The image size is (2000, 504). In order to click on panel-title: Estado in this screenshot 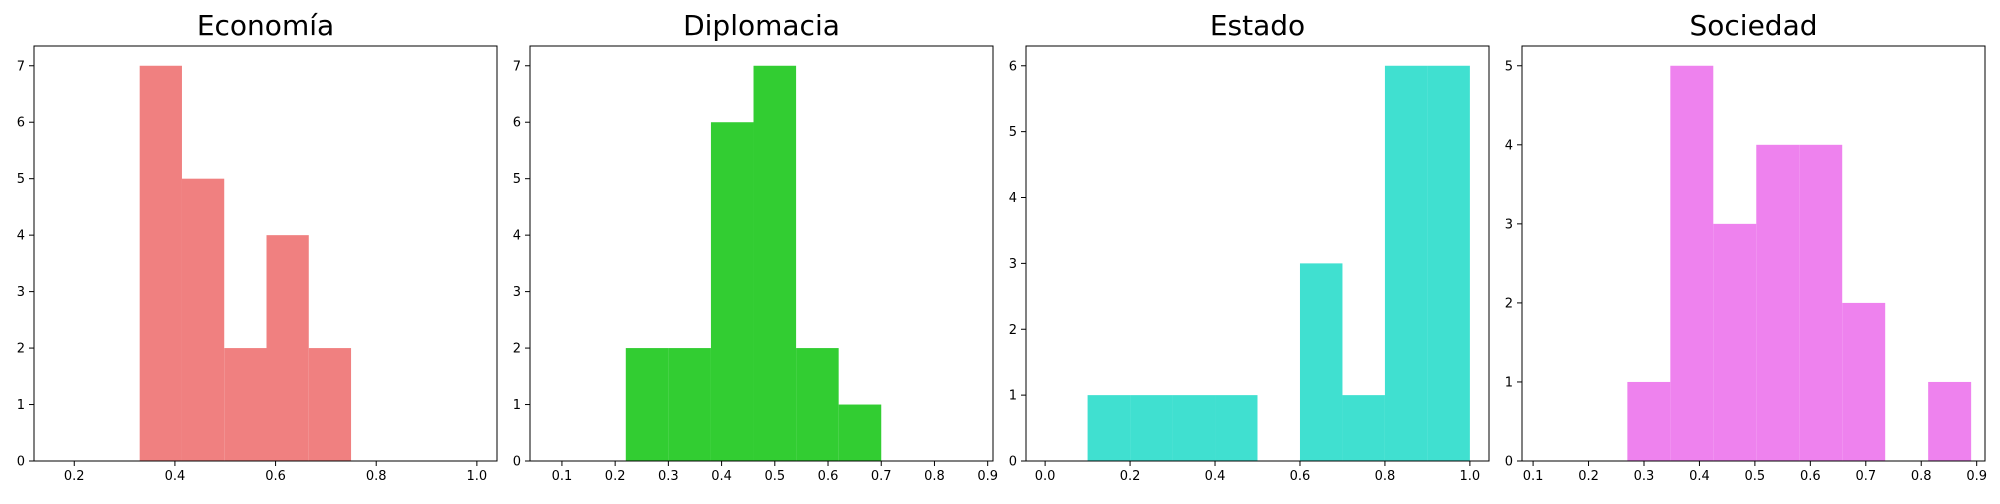, I will do `click(1257, 25)`.